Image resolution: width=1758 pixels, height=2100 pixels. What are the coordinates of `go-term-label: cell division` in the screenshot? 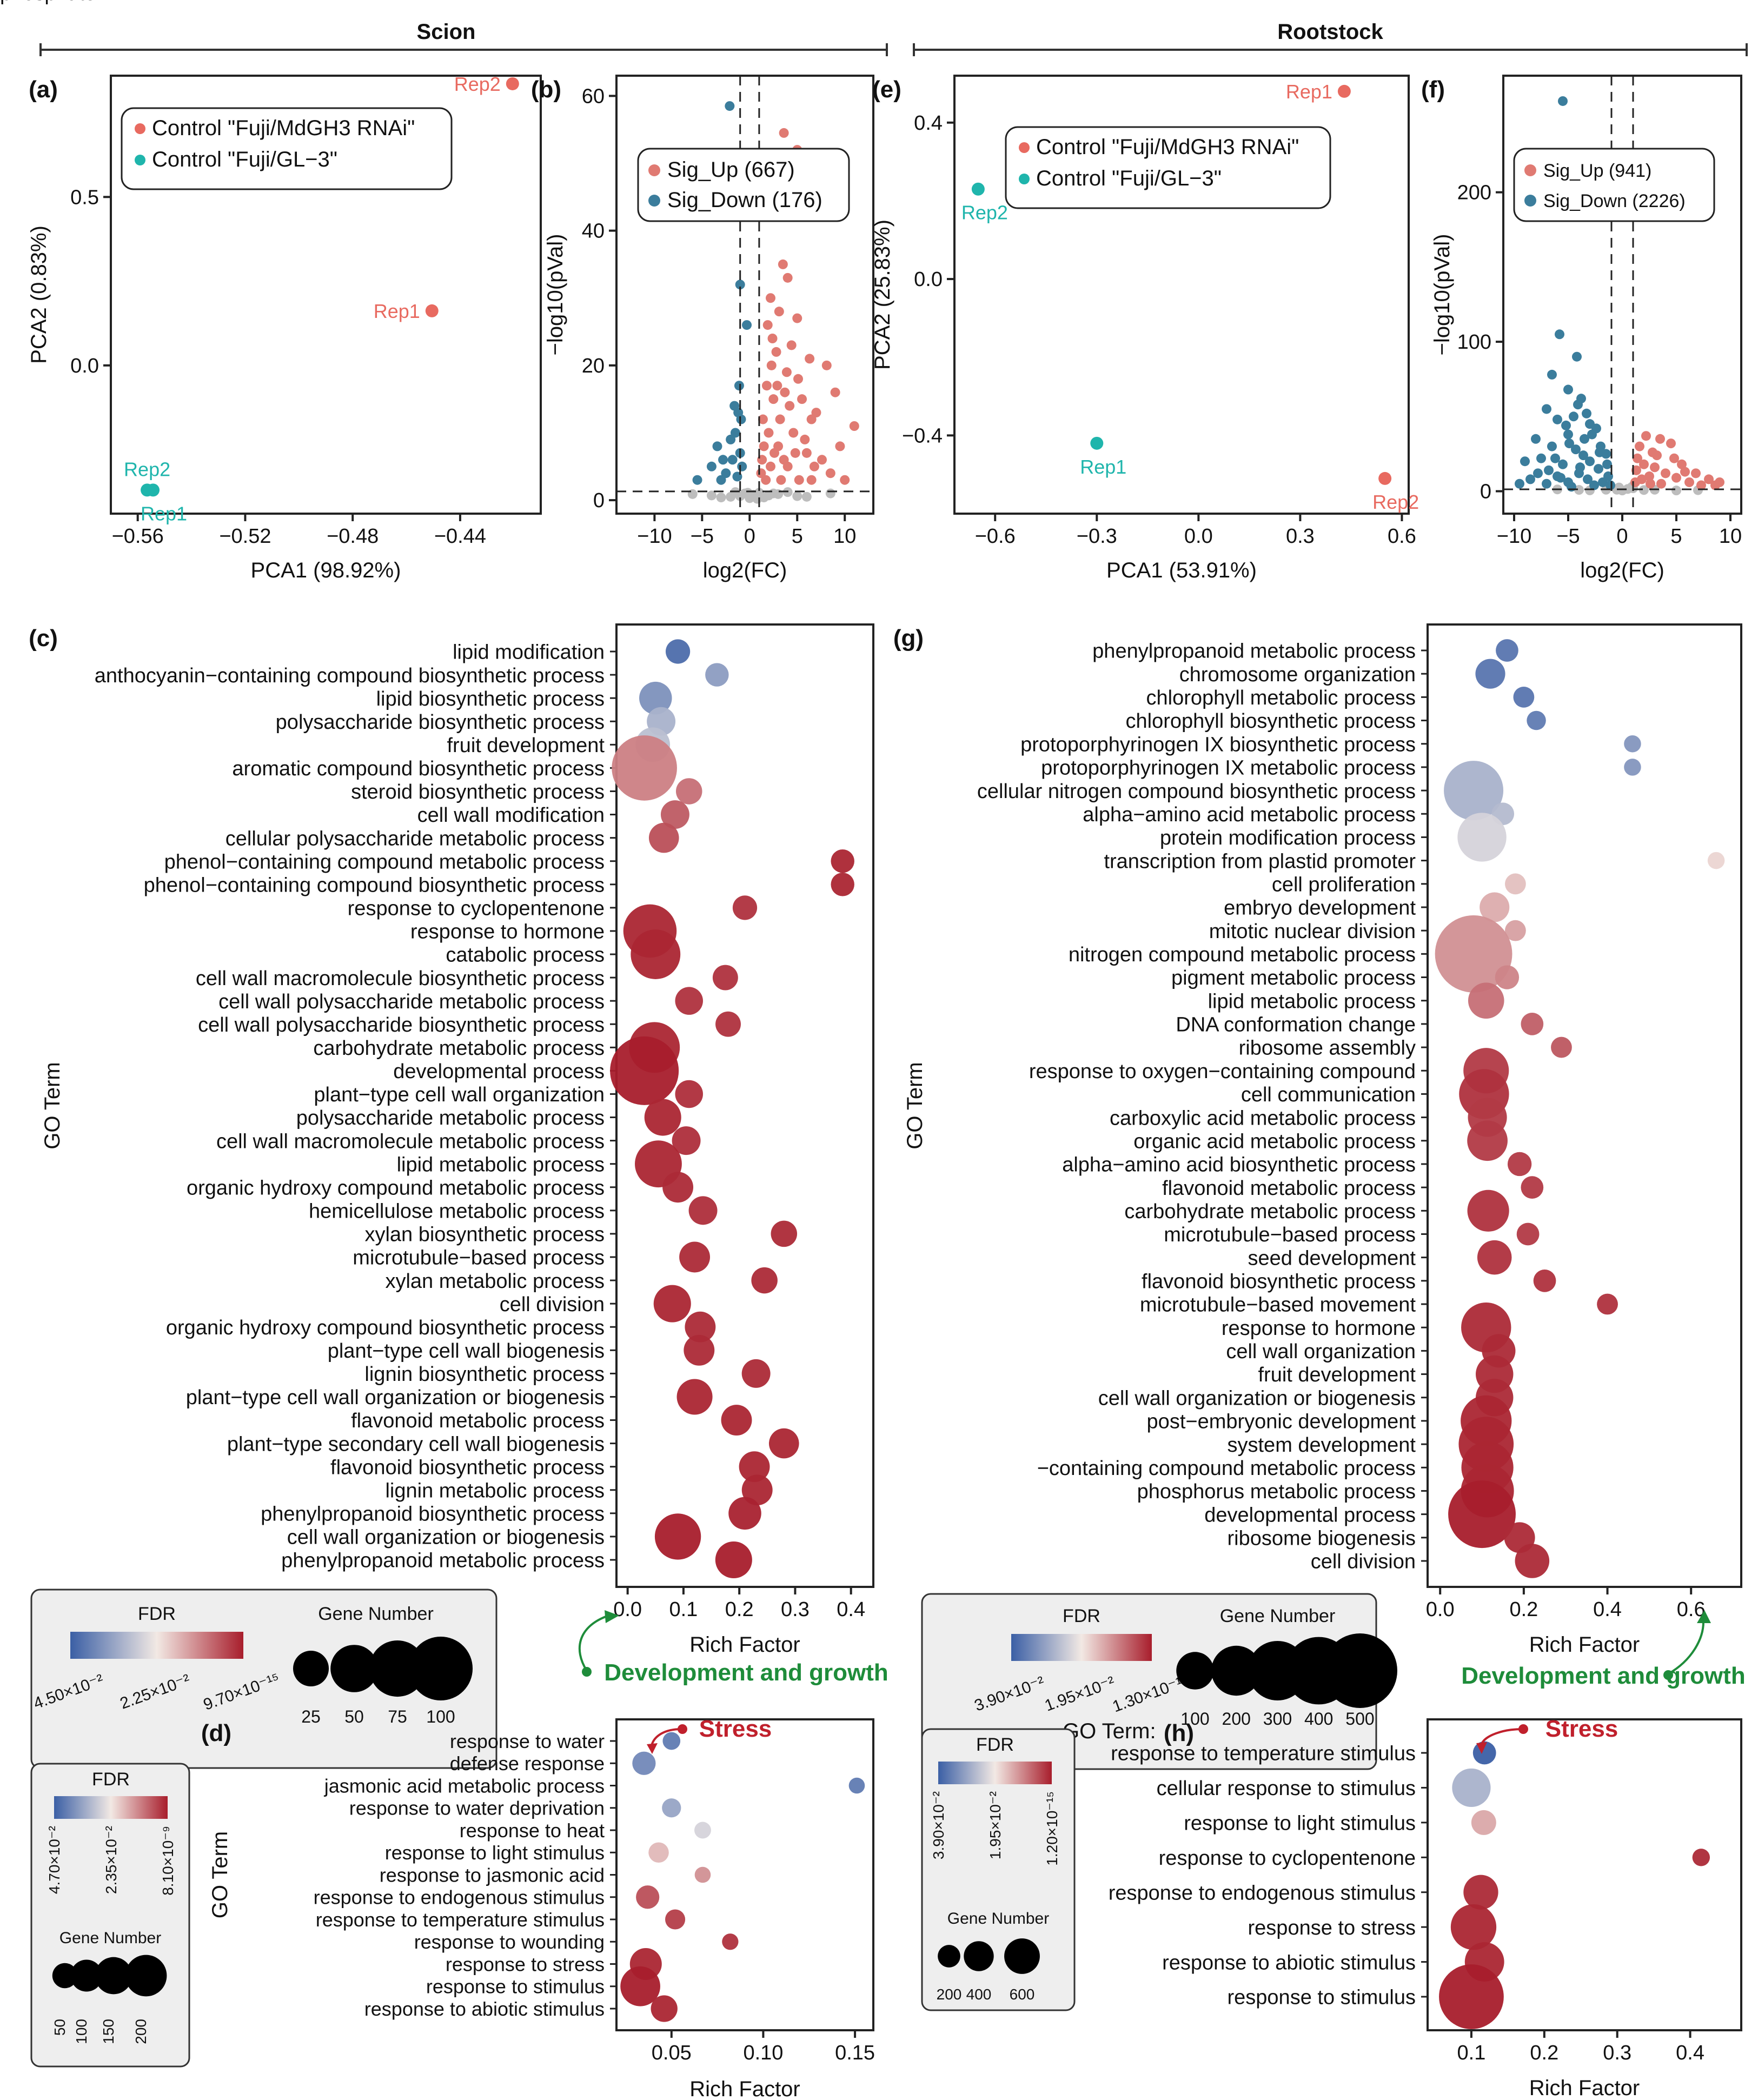 It's located at (552, 1304).